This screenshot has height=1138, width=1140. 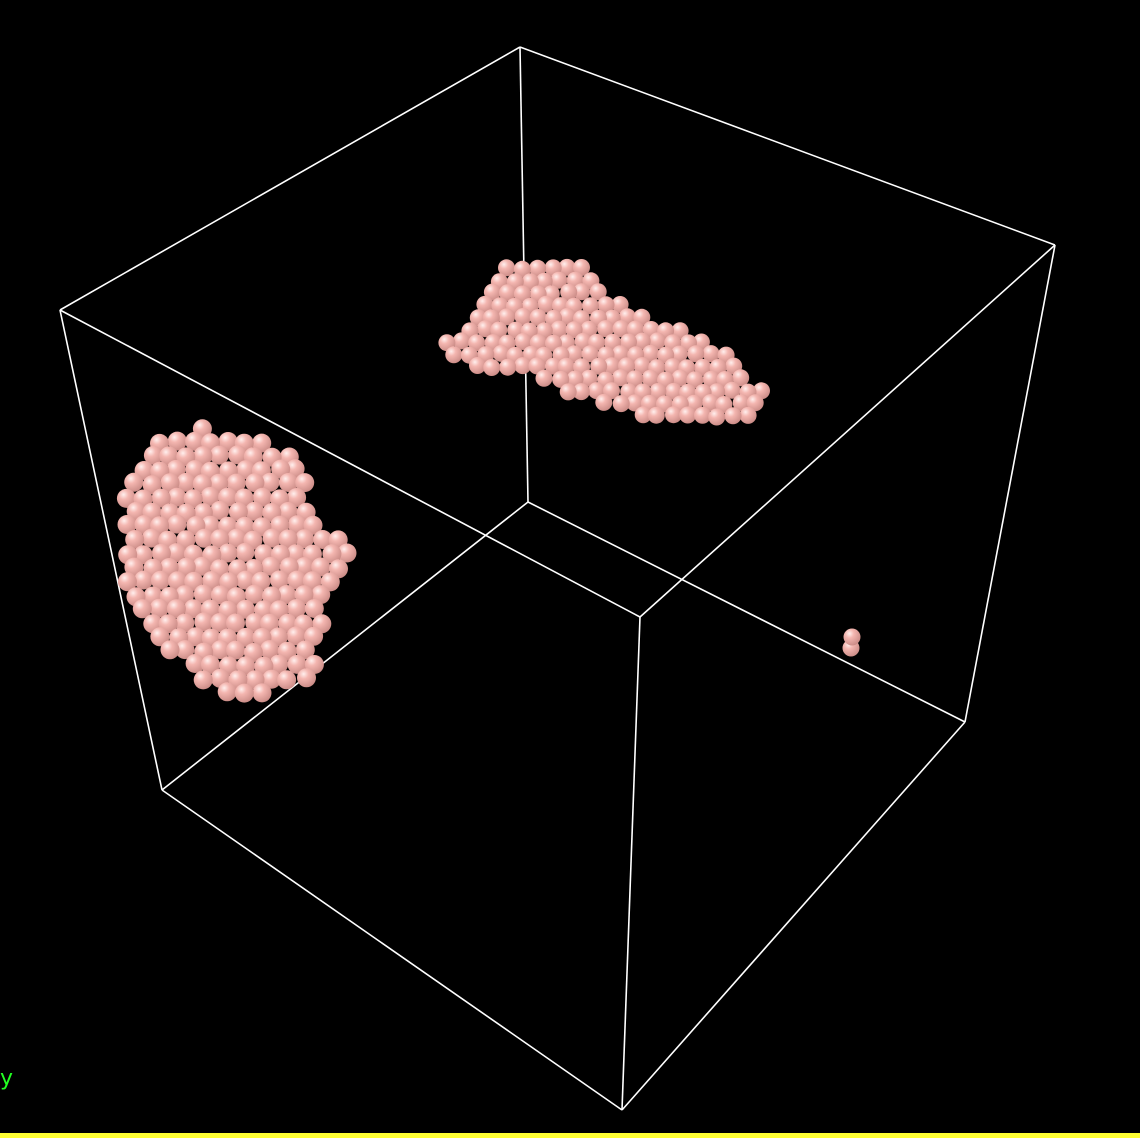 What do you see at coordinates (570, 1135) in the screenshot?
I see `status-strip` at bounding box center [570, 1135].